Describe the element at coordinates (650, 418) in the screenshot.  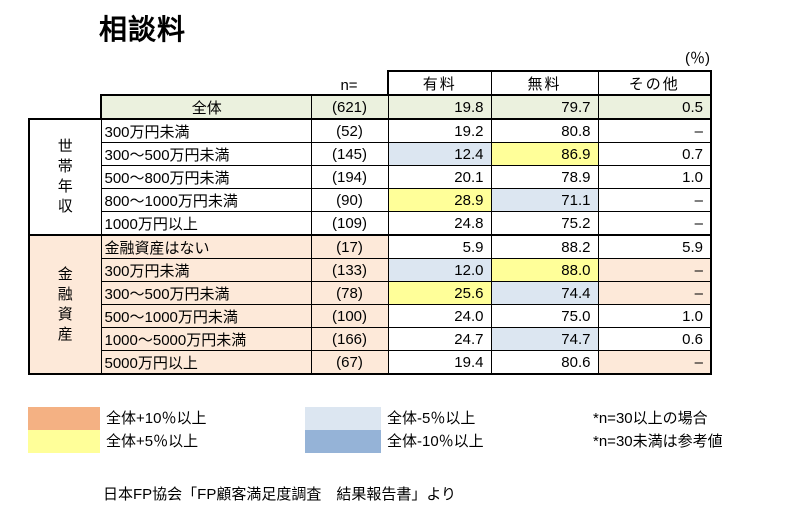
I see `footnote-n30-over: *n=30以上の場合` at that location.